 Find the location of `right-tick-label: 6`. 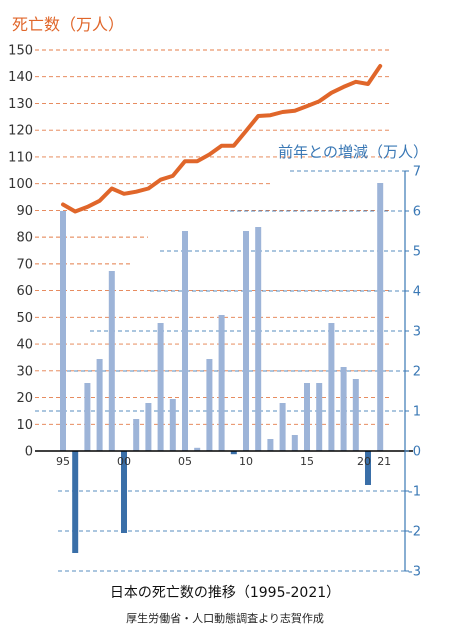

right-tick-label: 6 is located at coordinates (417, 212).